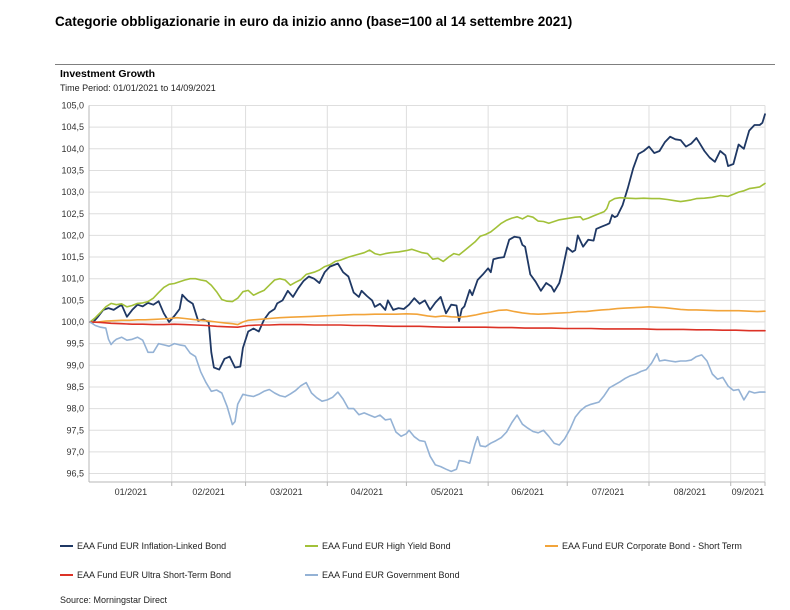 Image resolution: width=790 pixels, height=610 pixels. Describe the element at coordinates (72, 106) in the screenshot. I see `y-axis-tick-label: 105,0` at that location.